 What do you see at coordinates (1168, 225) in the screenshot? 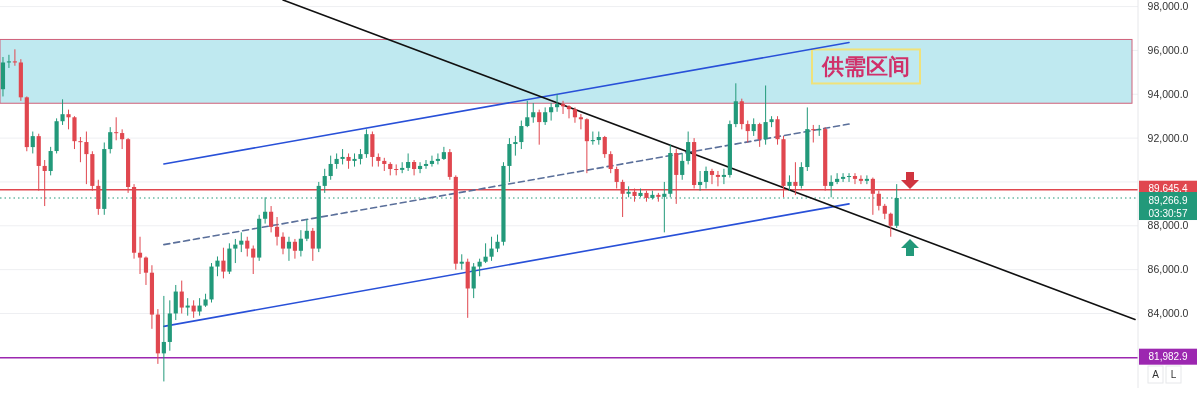
I see `y-tick-label: 88,000.0` at bounding box center [1168, 225].